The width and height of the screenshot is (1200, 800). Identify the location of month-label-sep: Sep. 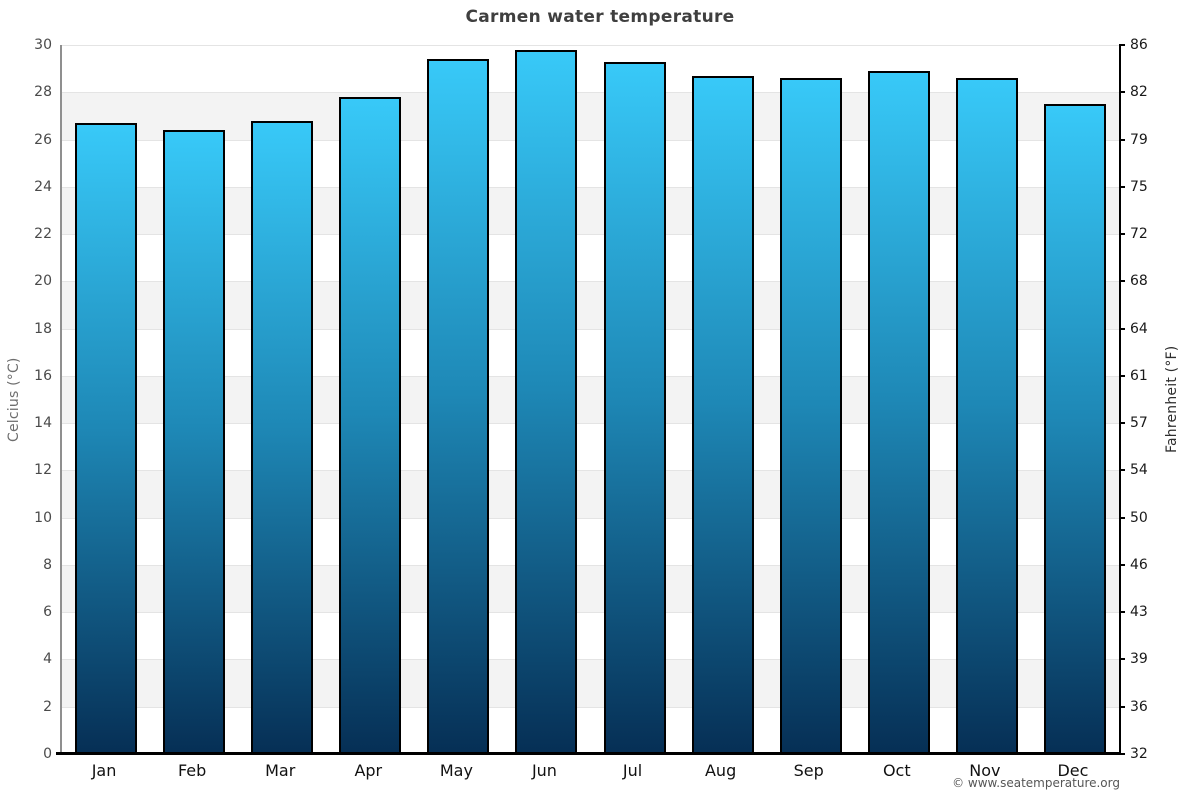
(808, 770).